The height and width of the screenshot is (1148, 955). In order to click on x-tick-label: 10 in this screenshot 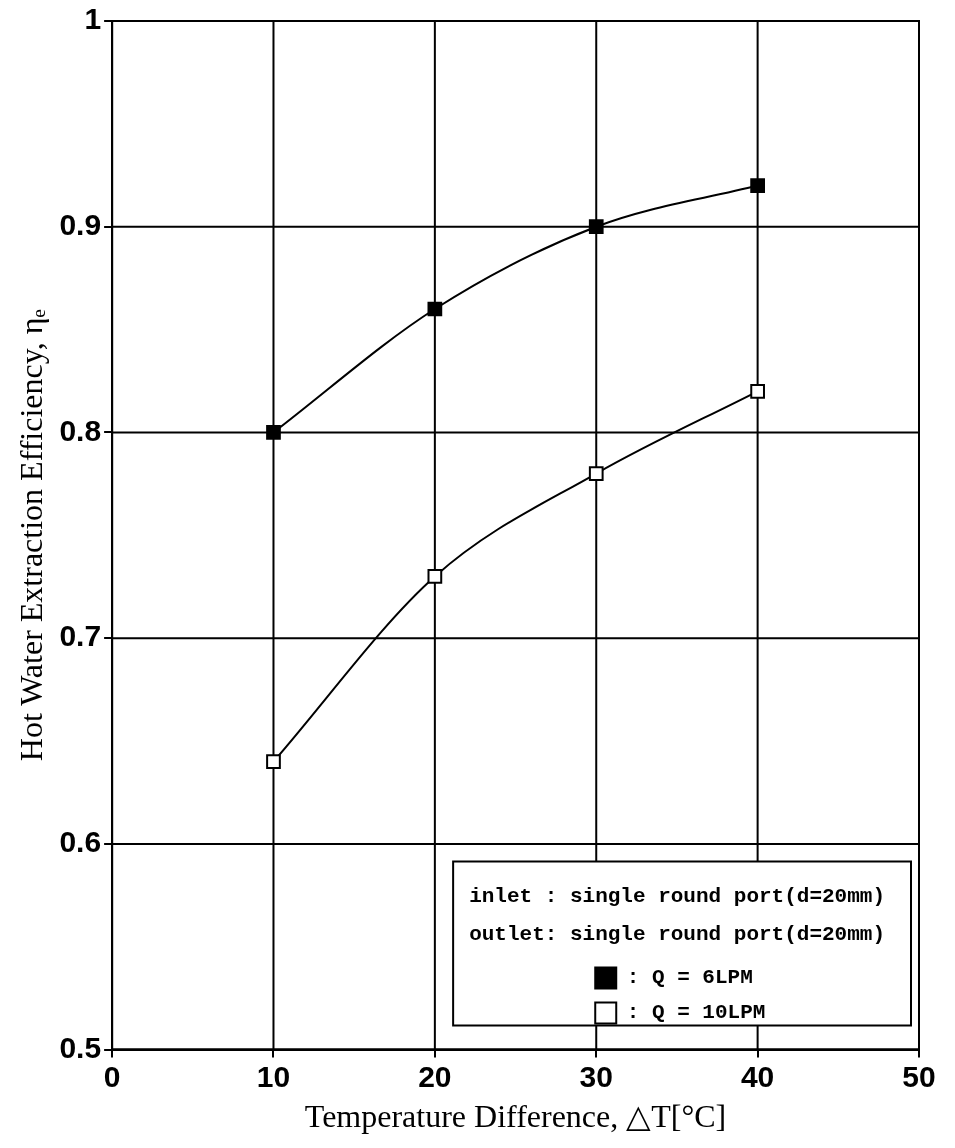, I will do `click(273, 1076)`.